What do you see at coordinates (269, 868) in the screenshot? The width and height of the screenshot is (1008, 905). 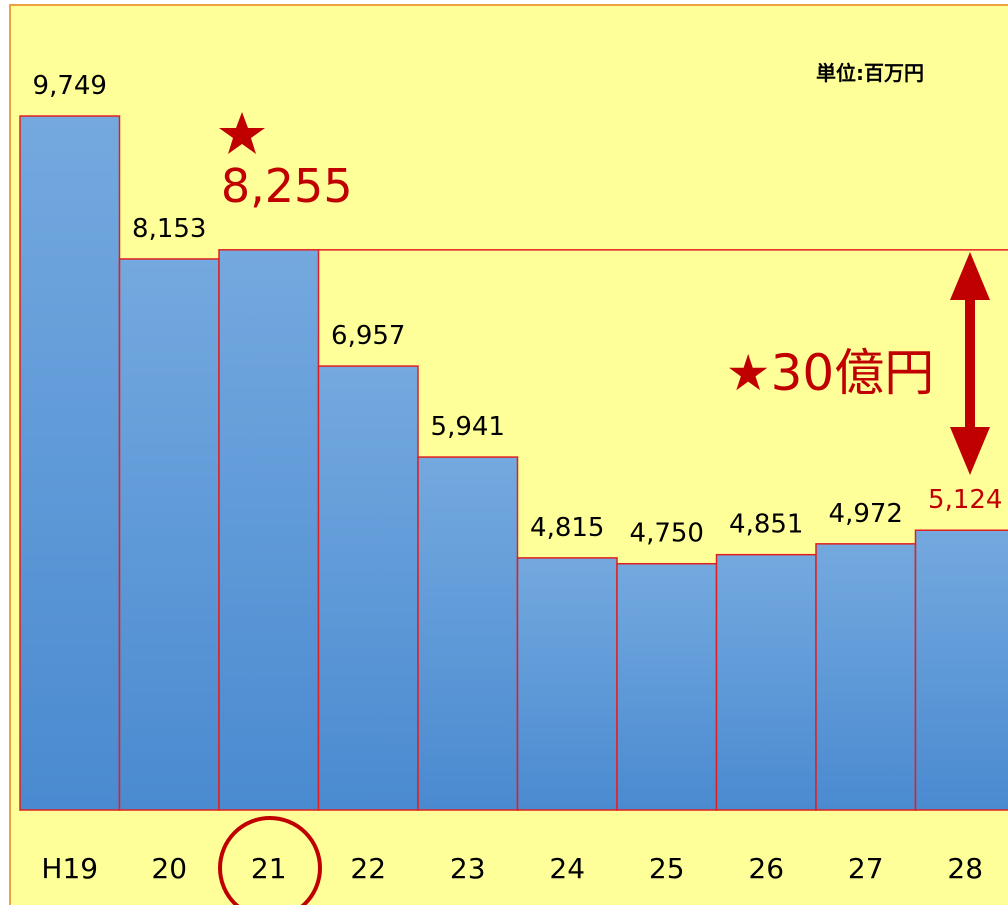 I see `x-tick-label: 21` at bounding box center [269, 868].